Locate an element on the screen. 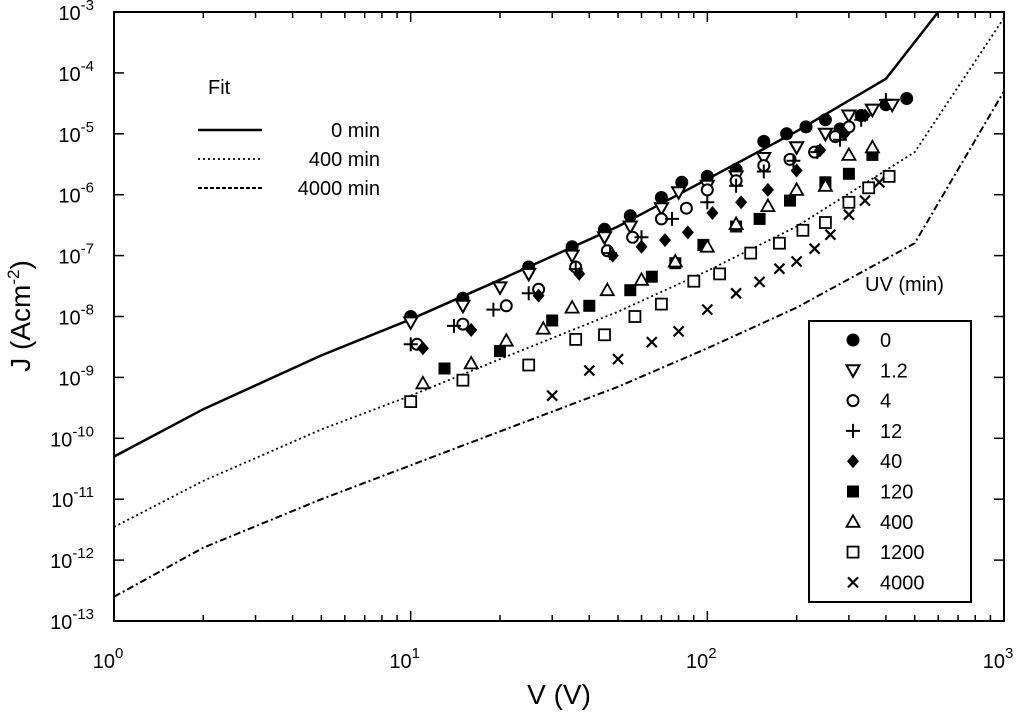 The width and height of the screenshot is (1024, 722). y-tick-label: 10⁻⁸ is located at coordinates (76, 316).